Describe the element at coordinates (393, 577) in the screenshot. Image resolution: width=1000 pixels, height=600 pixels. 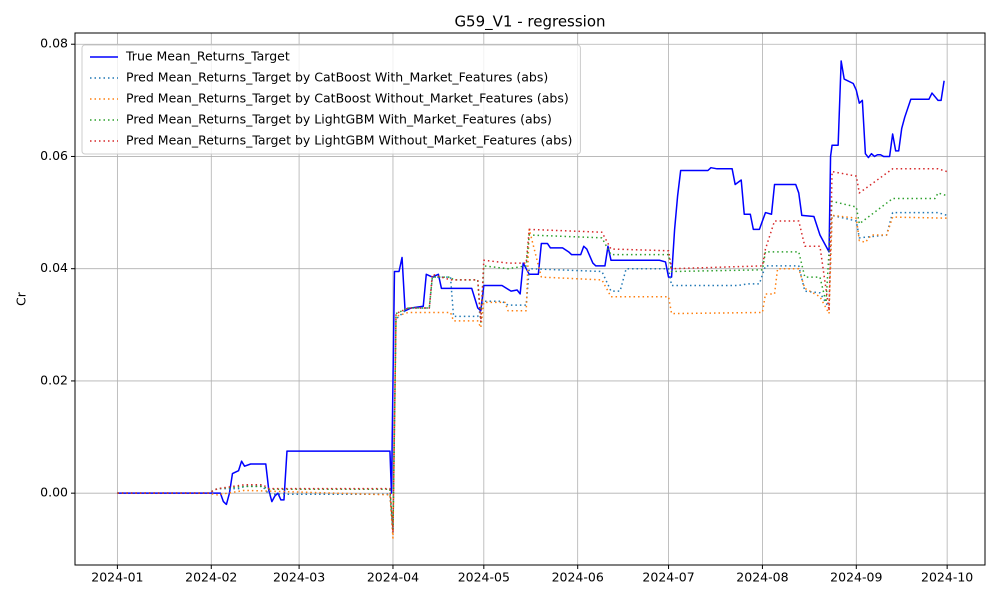
I see `x-tick-label: 2024-04` at that location.